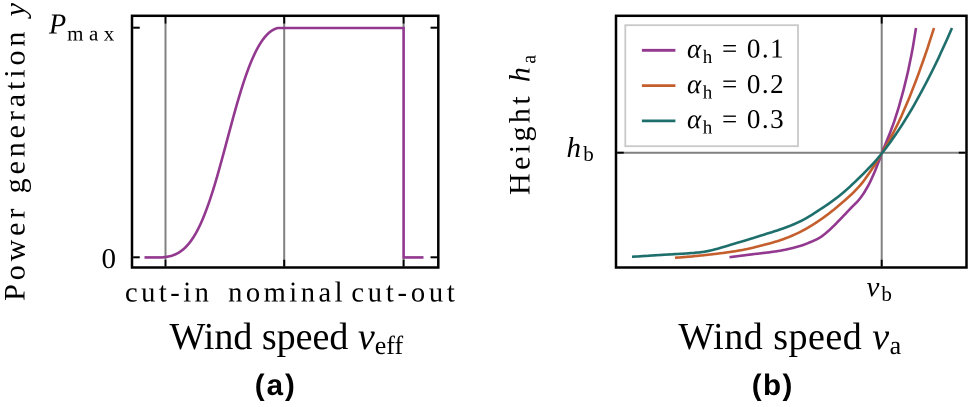  I want to click on svg-text: cut-in, so click(168, 293).